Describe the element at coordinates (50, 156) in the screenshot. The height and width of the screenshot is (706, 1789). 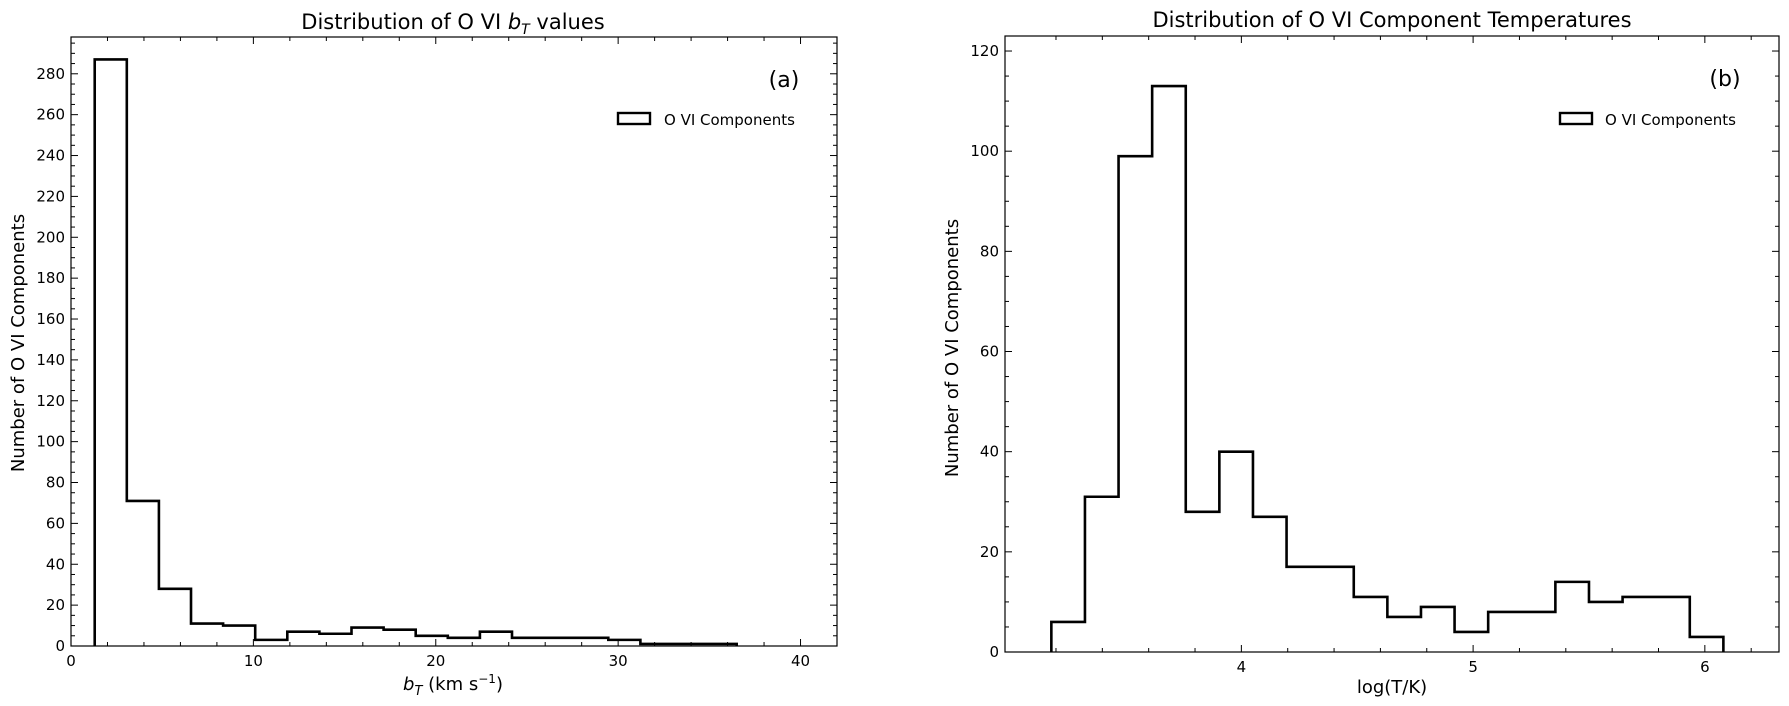
I see `y-tick-label: 240` at that location.